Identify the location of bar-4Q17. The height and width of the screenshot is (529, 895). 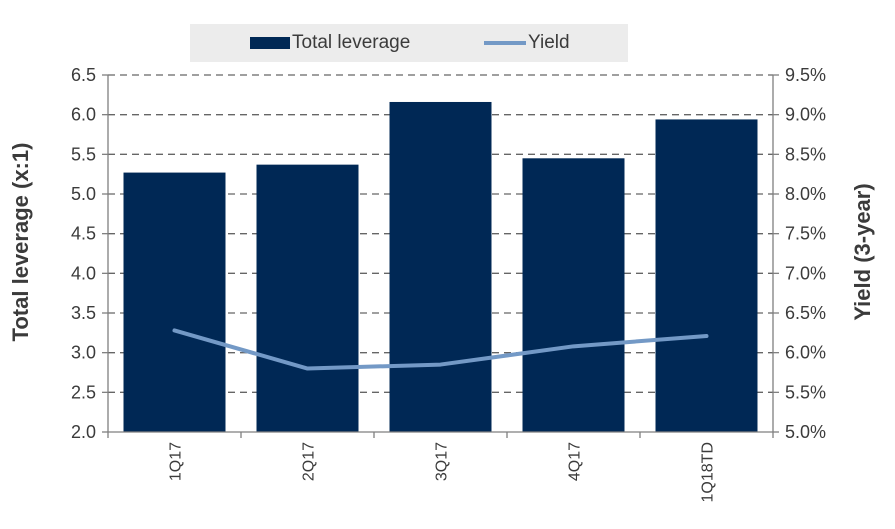
(573, 295).